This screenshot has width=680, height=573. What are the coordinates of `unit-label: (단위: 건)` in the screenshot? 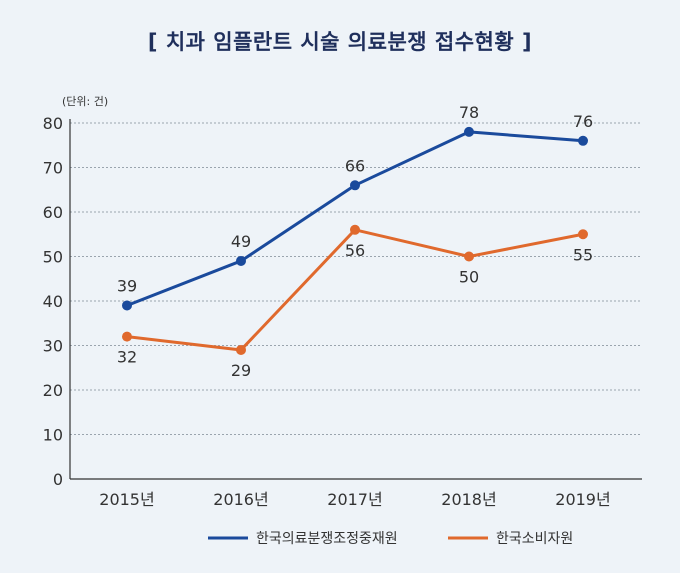 It's located at (85, 101).